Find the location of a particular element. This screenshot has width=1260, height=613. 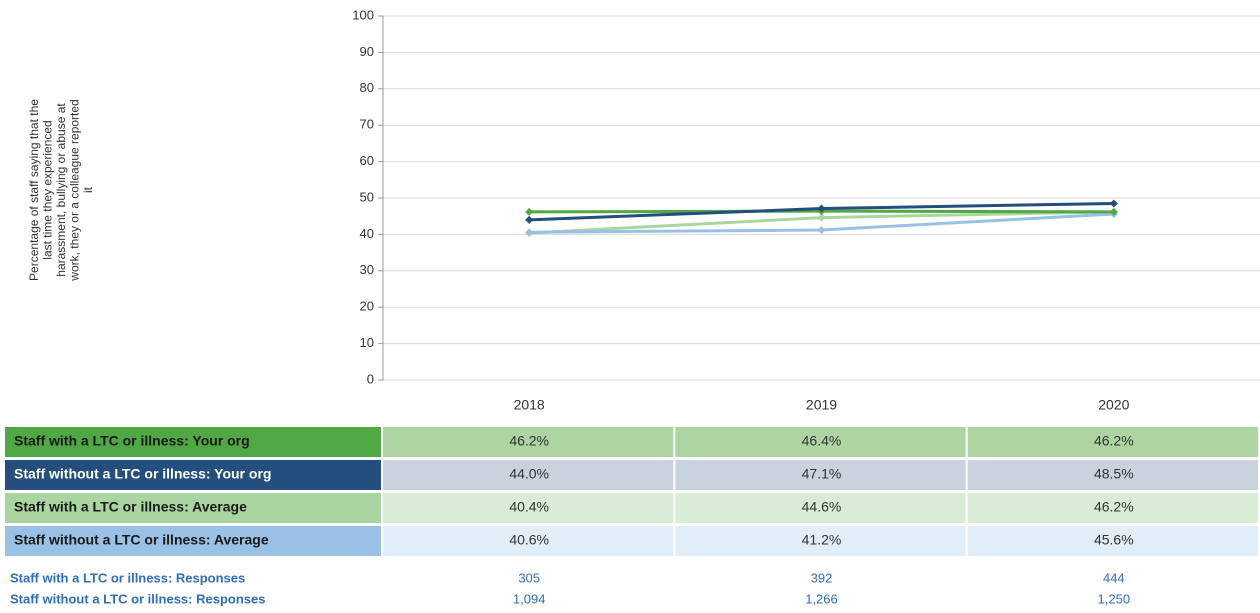

table-value: 48.5% is located at coordinates (1114, 474).